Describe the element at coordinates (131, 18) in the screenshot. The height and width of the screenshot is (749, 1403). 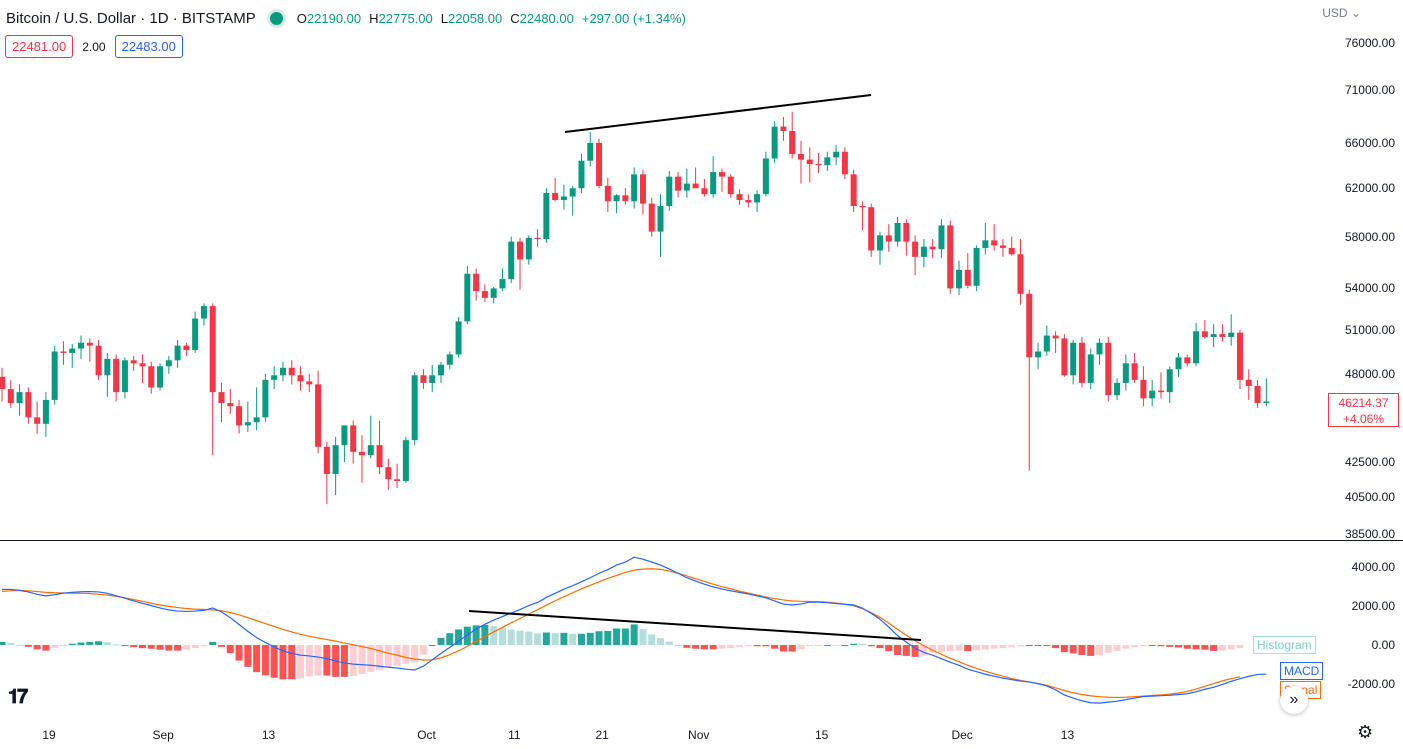
I see `symbol-title: Bitcoin / U.S. Dollar · 1D · BITSTAMP` at that location.